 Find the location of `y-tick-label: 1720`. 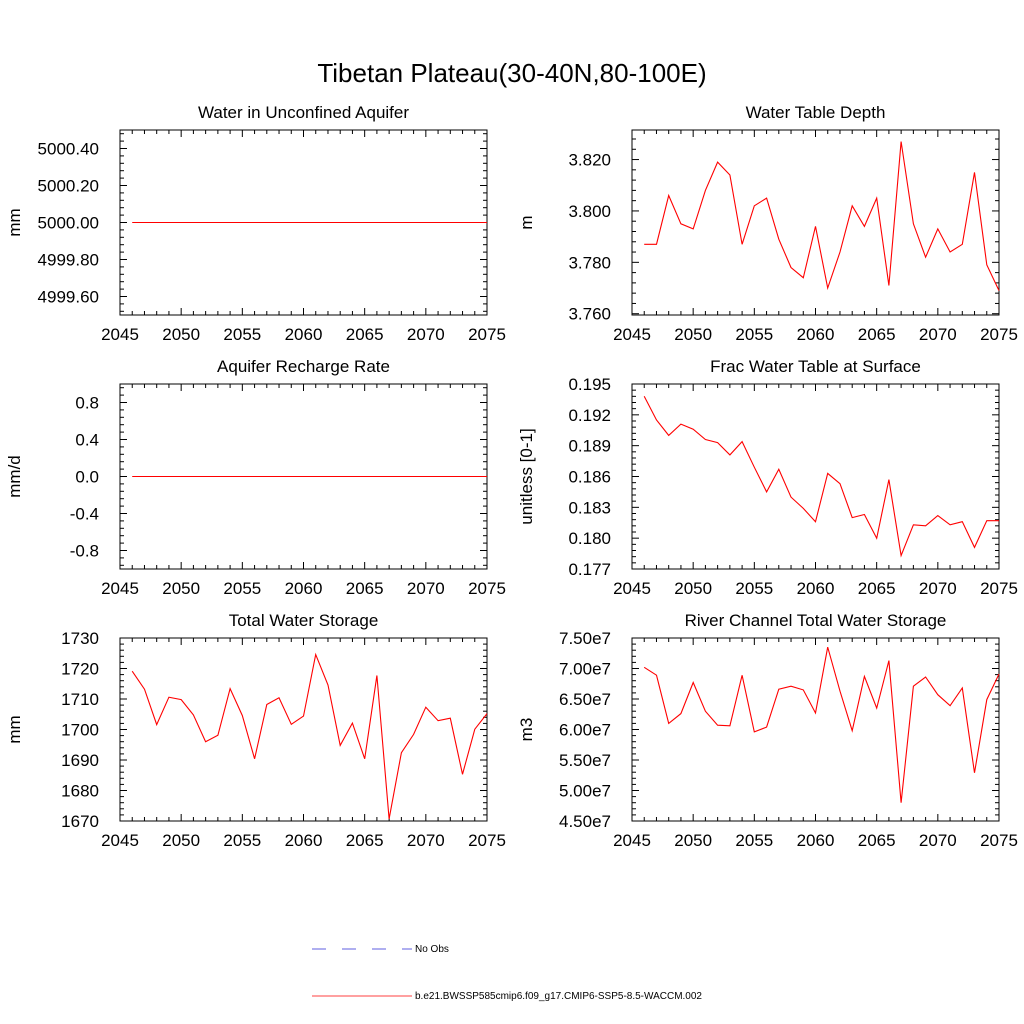

y-tick-label: 1720 is located at coordinates (80, 669).